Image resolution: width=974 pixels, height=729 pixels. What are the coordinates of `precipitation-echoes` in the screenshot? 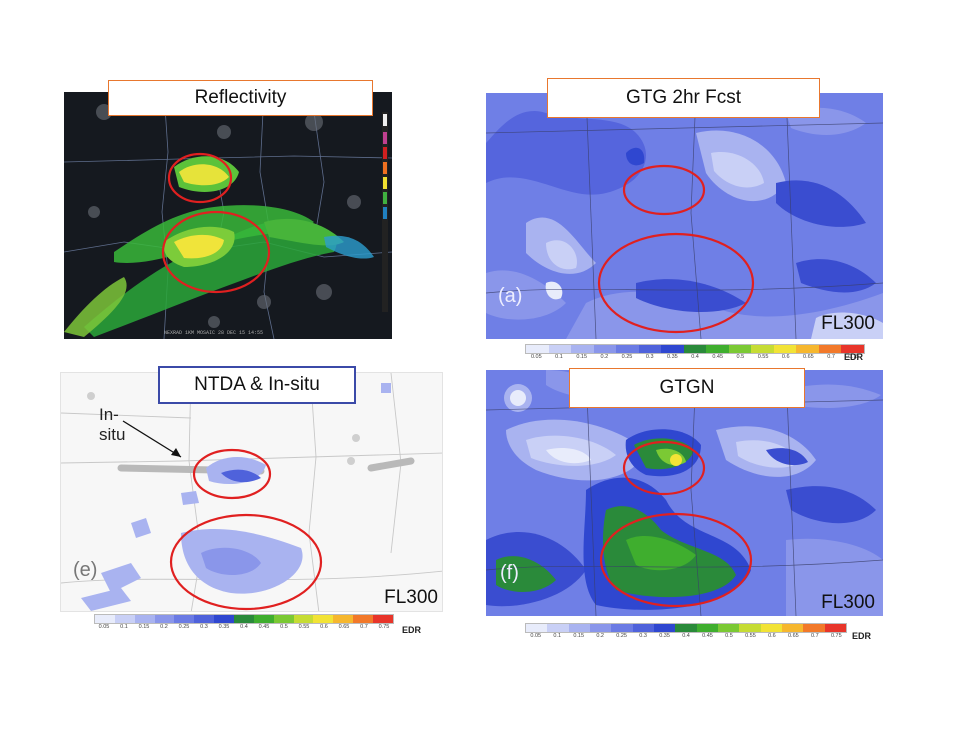 It's located at (219, 246).